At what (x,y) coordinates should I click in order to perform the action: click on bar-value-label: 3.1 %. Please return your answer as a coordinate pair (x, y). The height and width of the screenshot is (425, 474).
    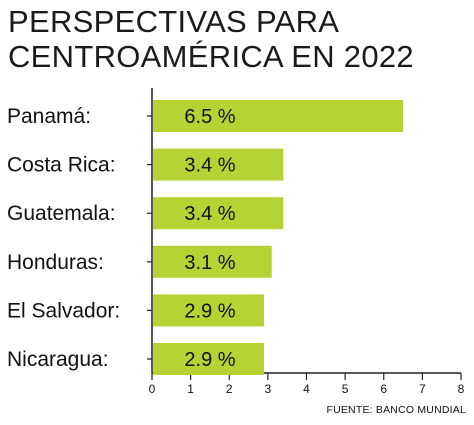
    Looking at the image, I should click on (209, 263).